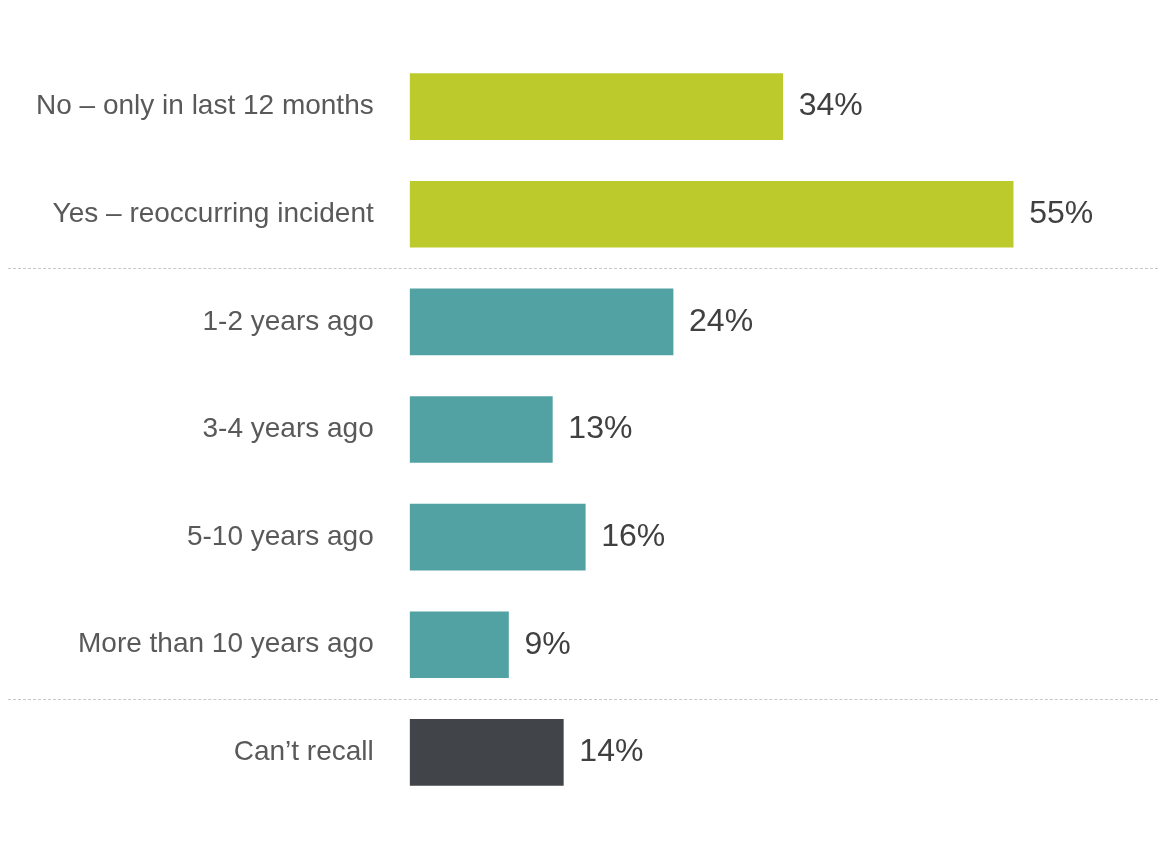 This screenshot has height=859, width=1166. Describe the element at coordinates (600, 427) in the screenshot. I see `data-label: 13%` at that location.